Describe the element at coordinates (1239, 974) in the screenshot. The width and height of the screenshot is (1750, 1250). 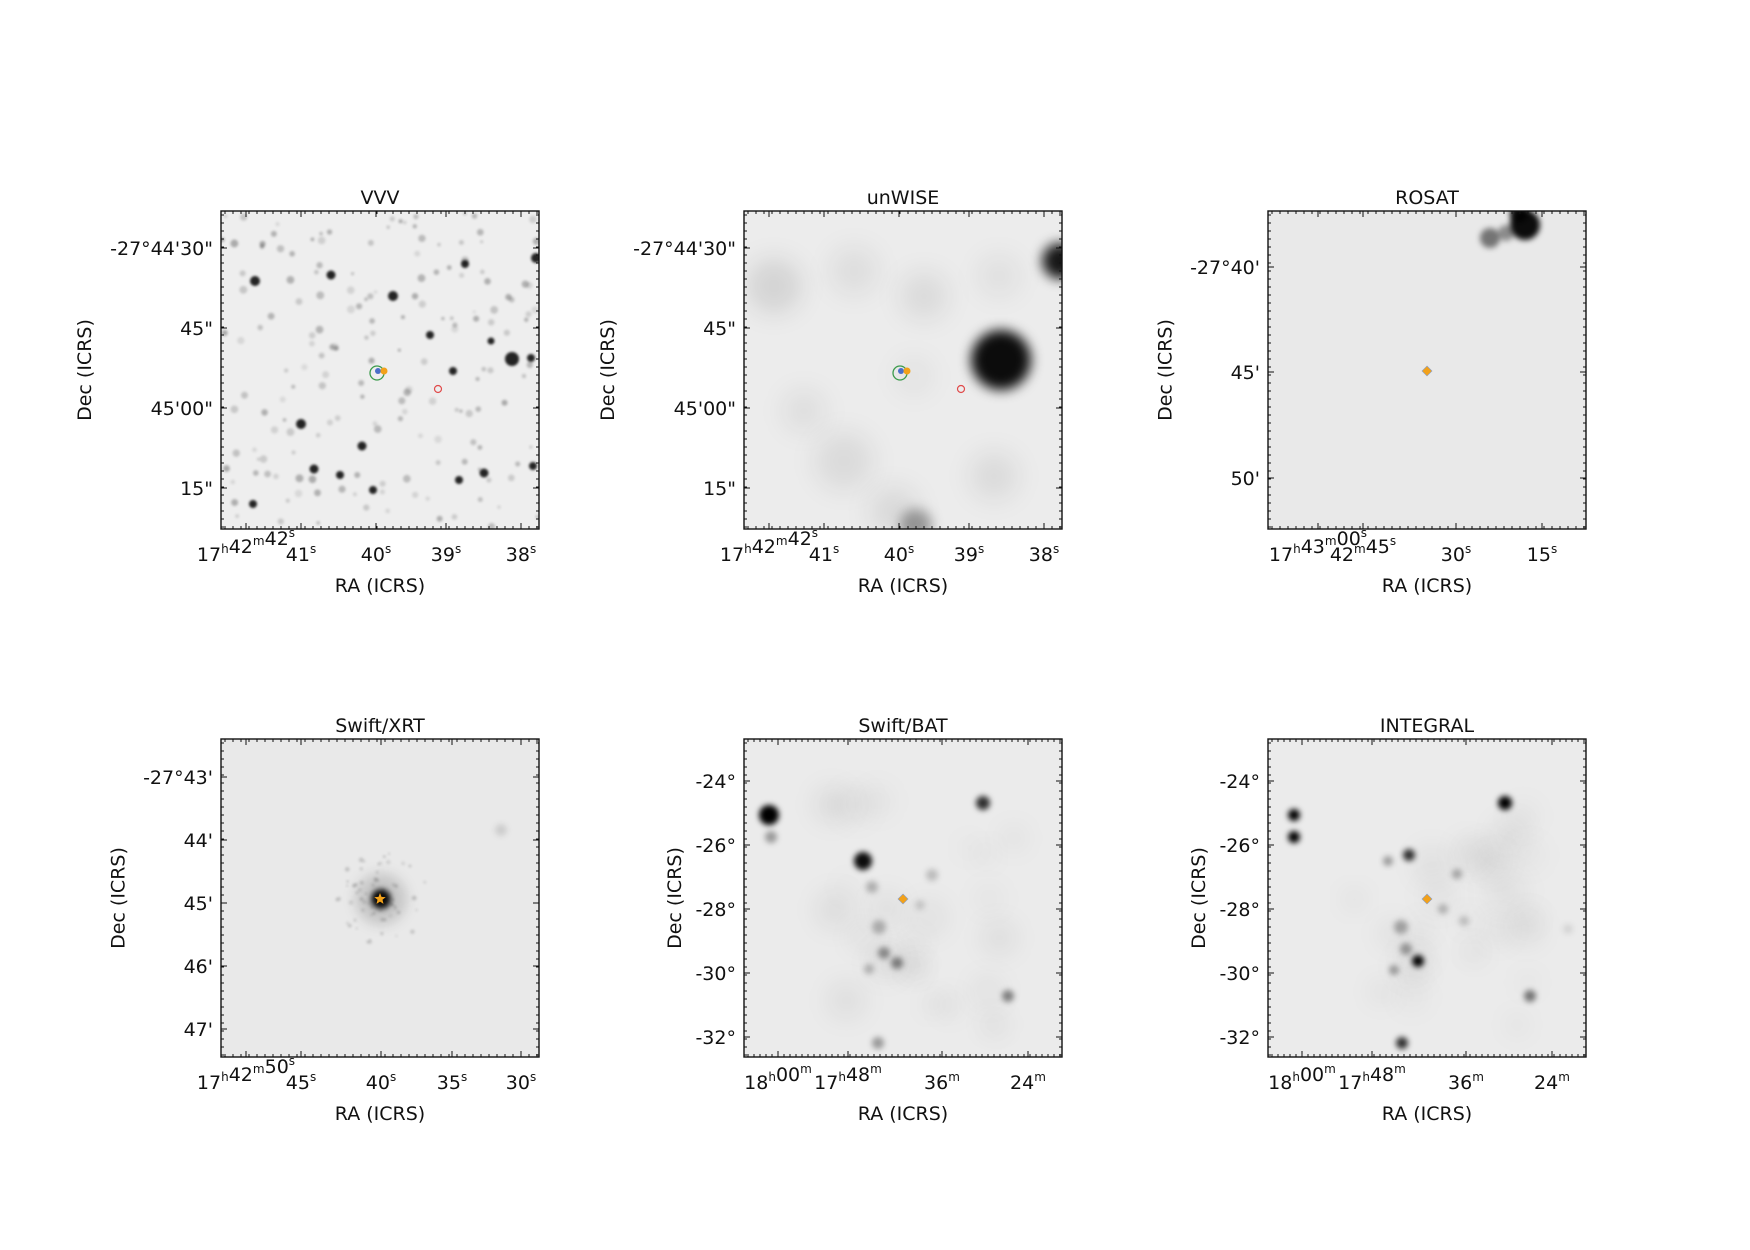
I see `y-tick-label: -30°` at that location.